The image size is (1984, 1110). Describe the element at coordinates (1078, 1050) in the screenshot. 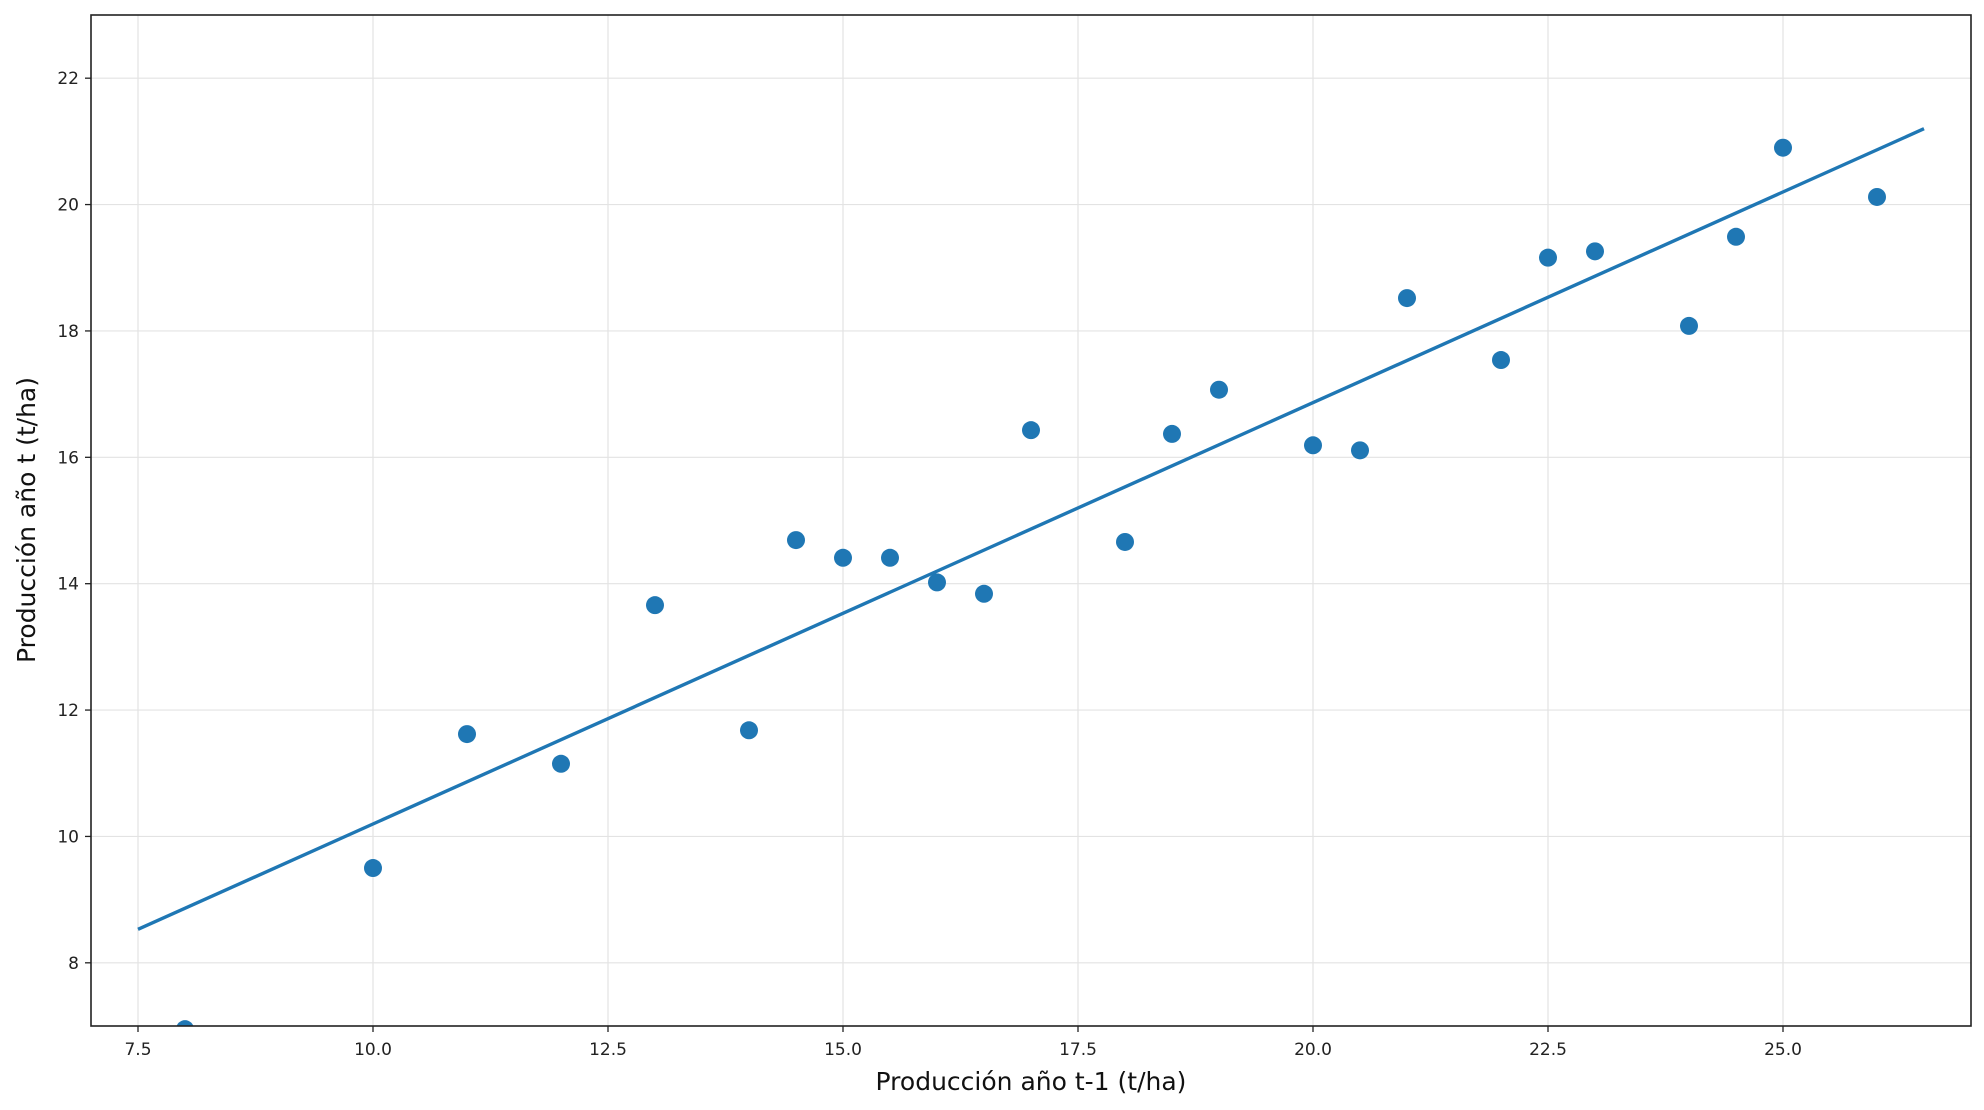

I see `x-tick-label: 17.5` at that location.